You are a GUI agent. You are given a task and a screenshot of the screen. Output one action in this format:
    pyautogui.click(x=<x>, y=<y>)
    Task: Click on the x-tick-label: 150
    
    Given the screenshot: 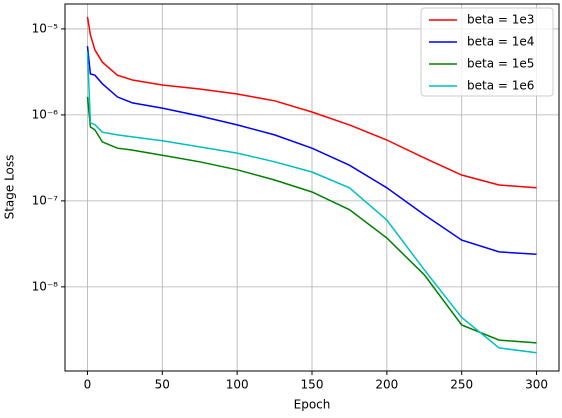 What is the action you would take?
    pyautogui.click(x=312, y=385)
    